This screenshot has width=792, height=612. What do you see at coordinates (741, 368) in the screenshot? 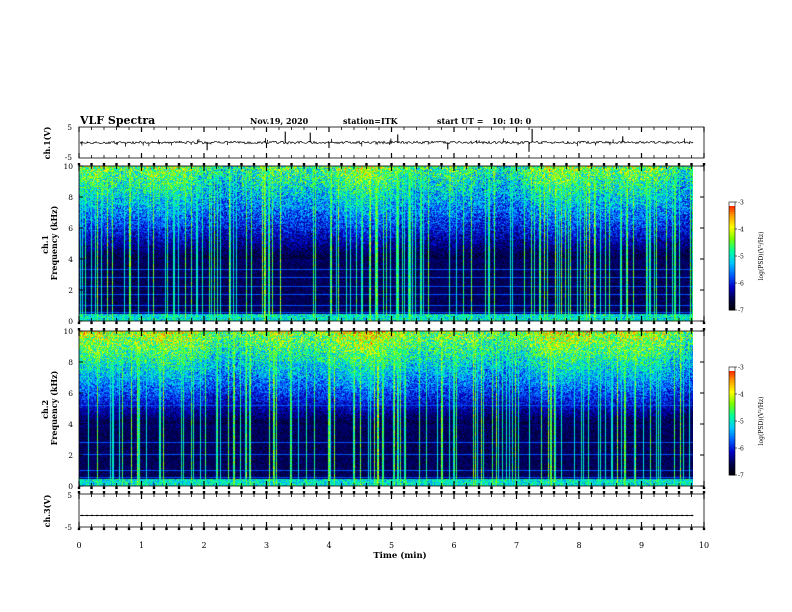
I see `colorbar-tick-label: -3` at bounding box center [741, 368].